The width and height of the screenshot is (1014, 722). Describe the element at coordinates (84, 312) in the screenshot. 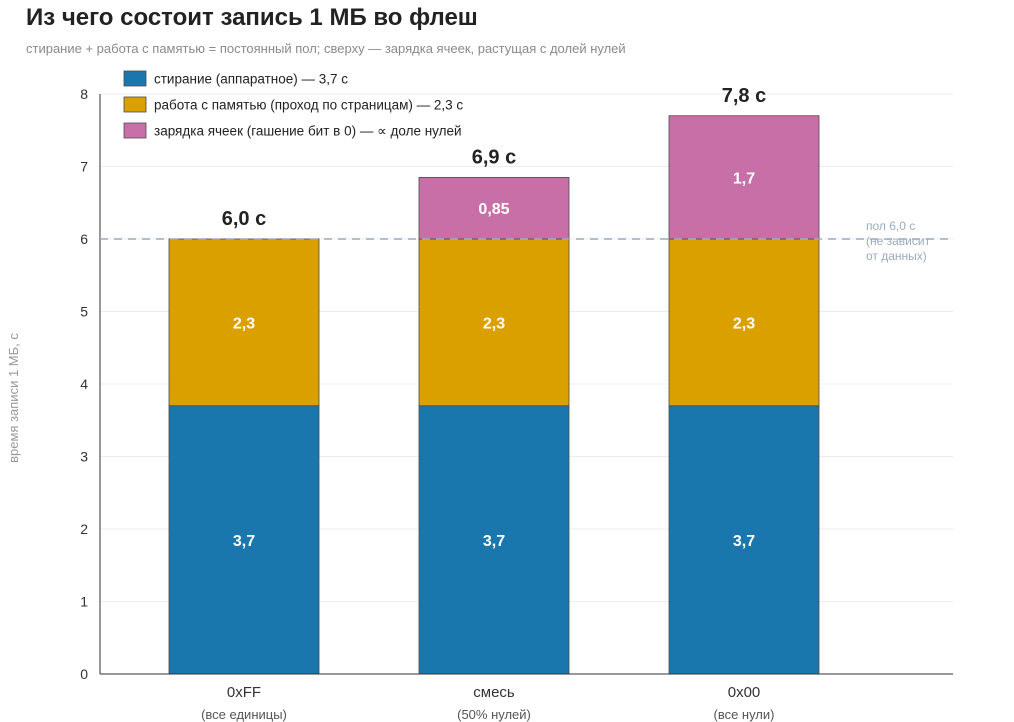

I see `y-tick-label: 5` at that location.